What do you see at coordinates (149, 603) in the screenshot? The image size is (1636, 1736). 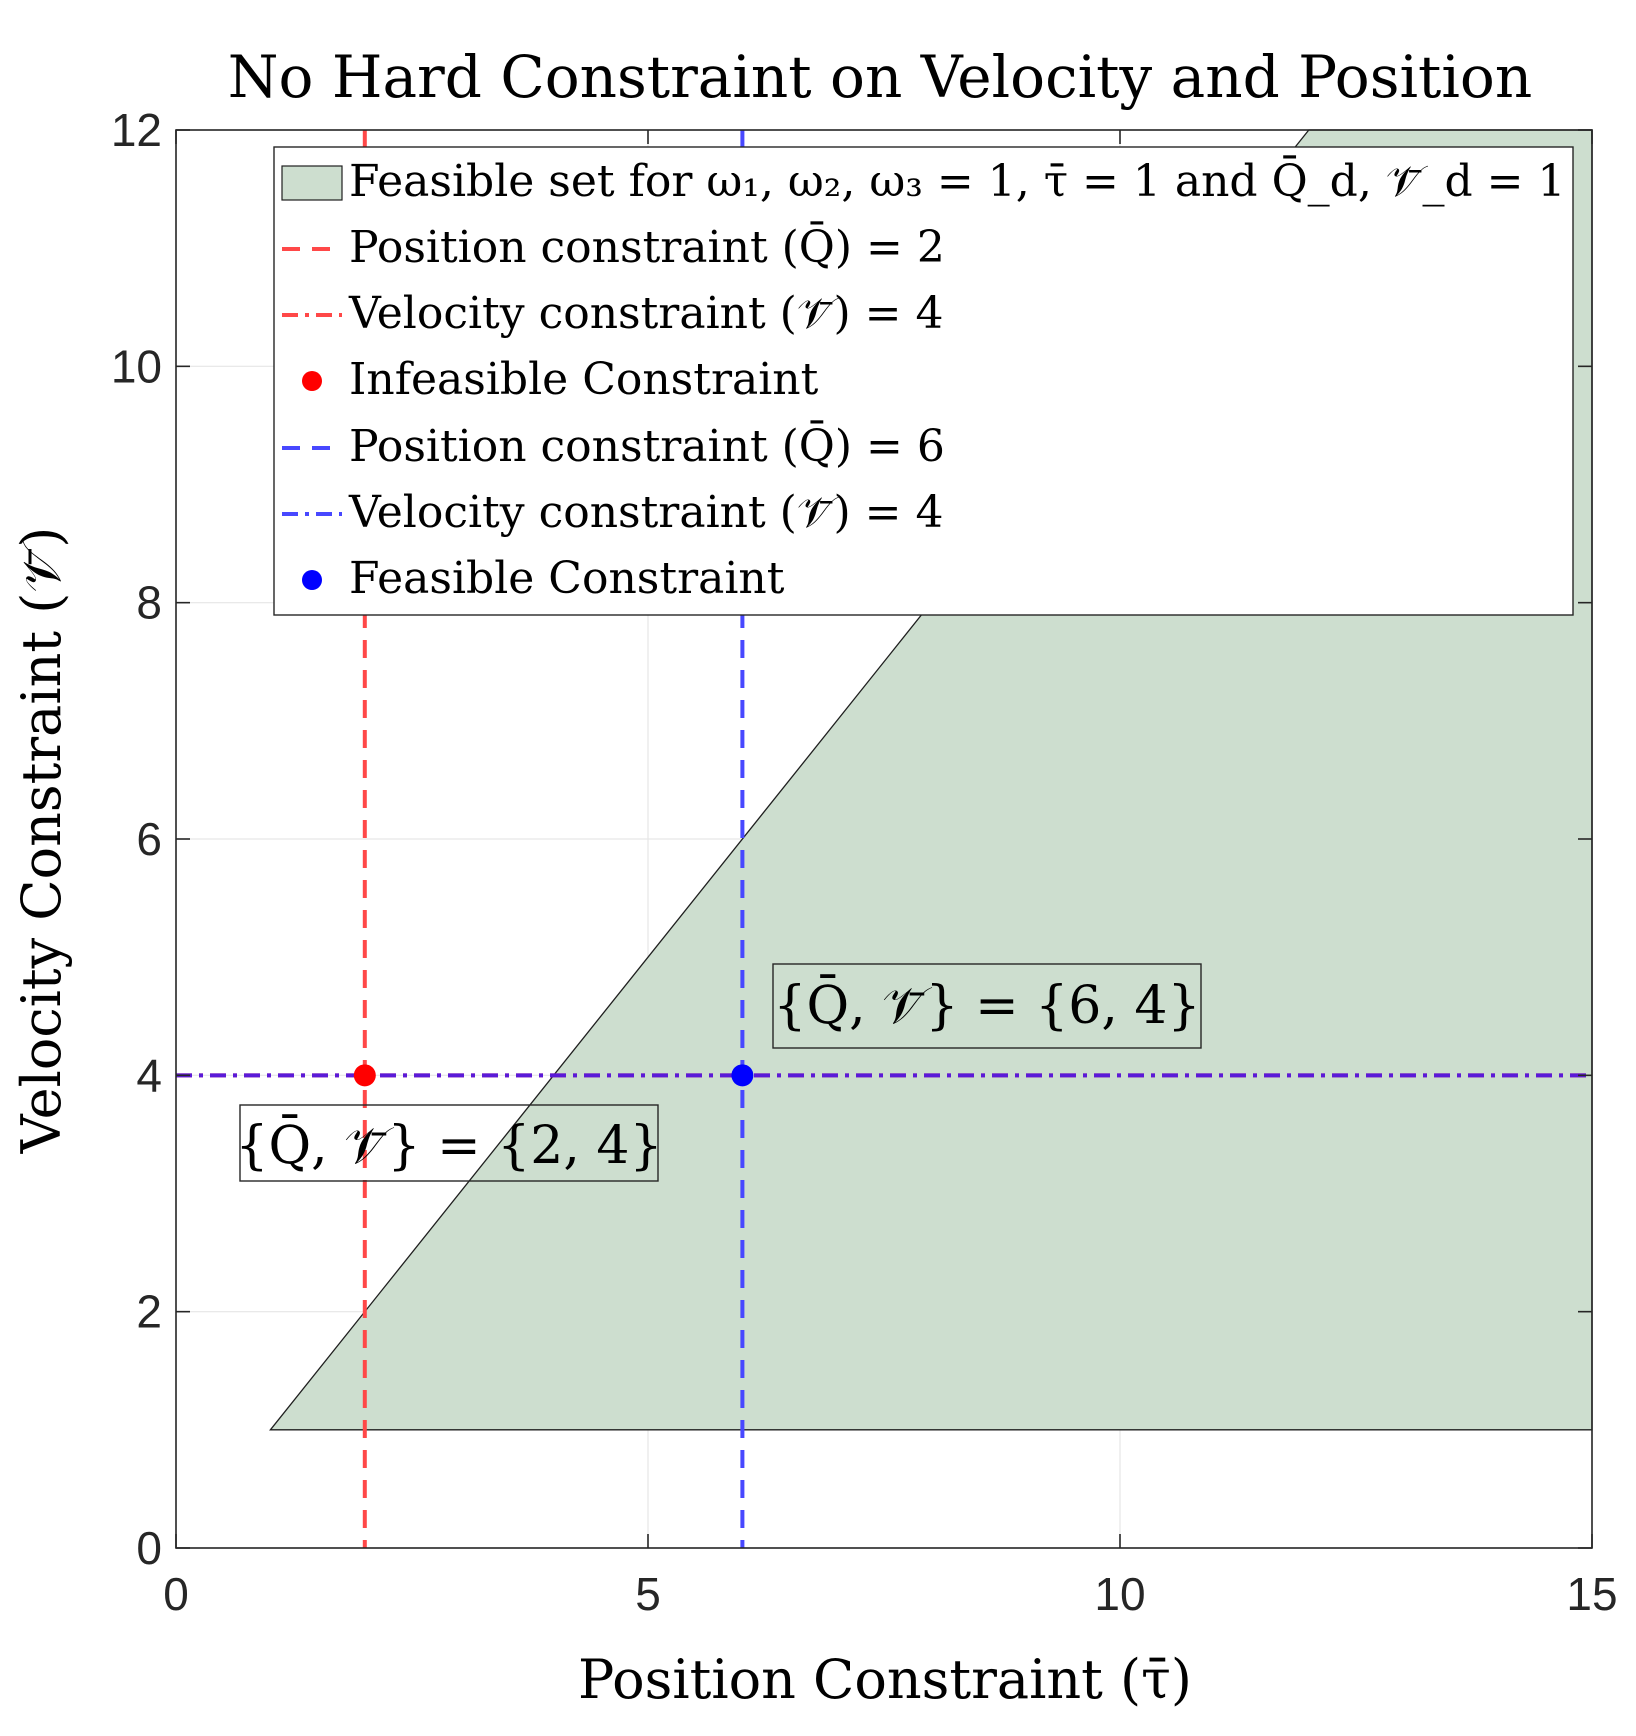 I see `y-tick-label: 8` at bounding box center [149, 603].